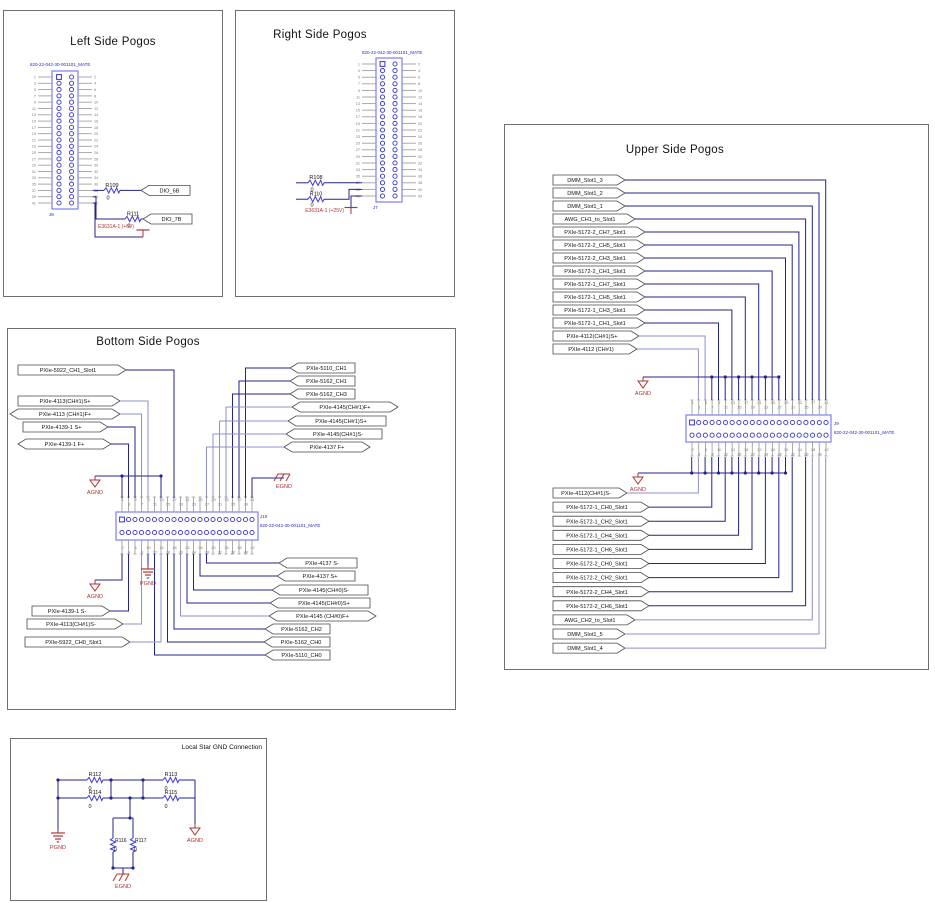 The image size is (935, 903). What do you see at coordinates (122, 548) in the screenshot?
I see `pin-number: 2` at bounding box center [122, 548].